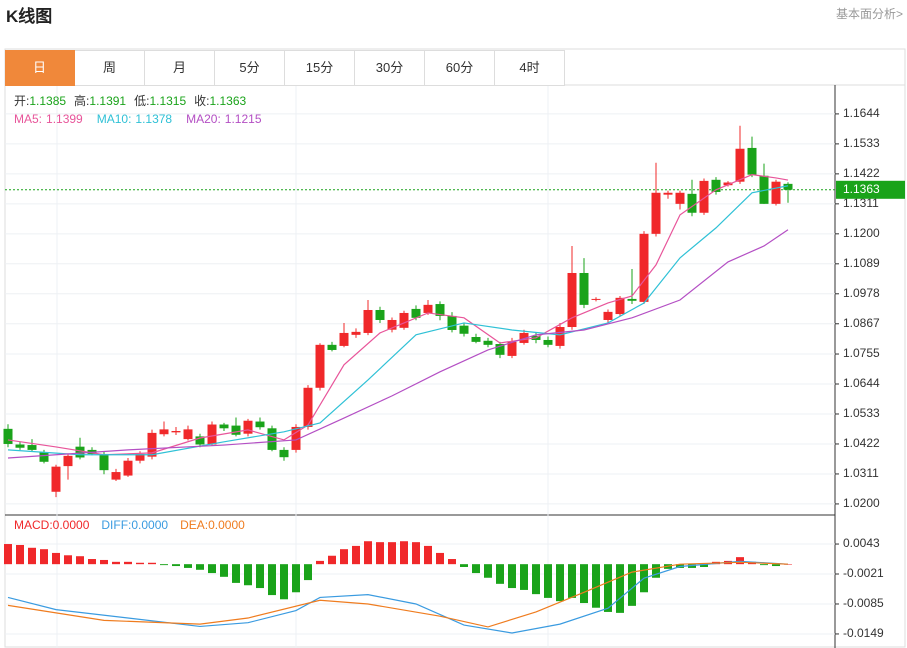 The image size is (907, 648). What do you see at coordinates (180, 68) in the screenshot?
I see `tab: 月` at bounding box center [180, 68].